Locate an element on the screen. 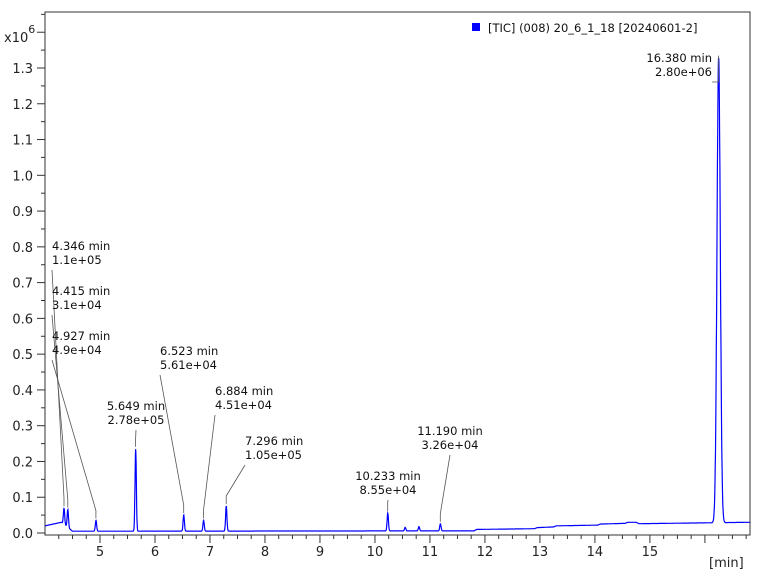 This screenshot has width=759, height=576. x-tick-label: 6 is located at coordinates (155, 552).